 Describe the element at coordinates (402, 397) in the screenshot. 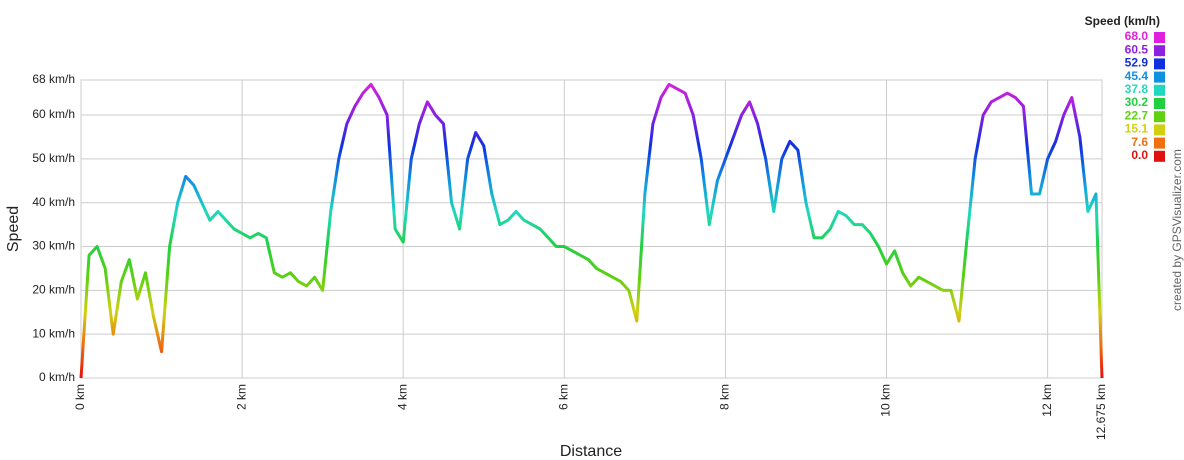

I see `x-tick-label: 4 km` at that location.